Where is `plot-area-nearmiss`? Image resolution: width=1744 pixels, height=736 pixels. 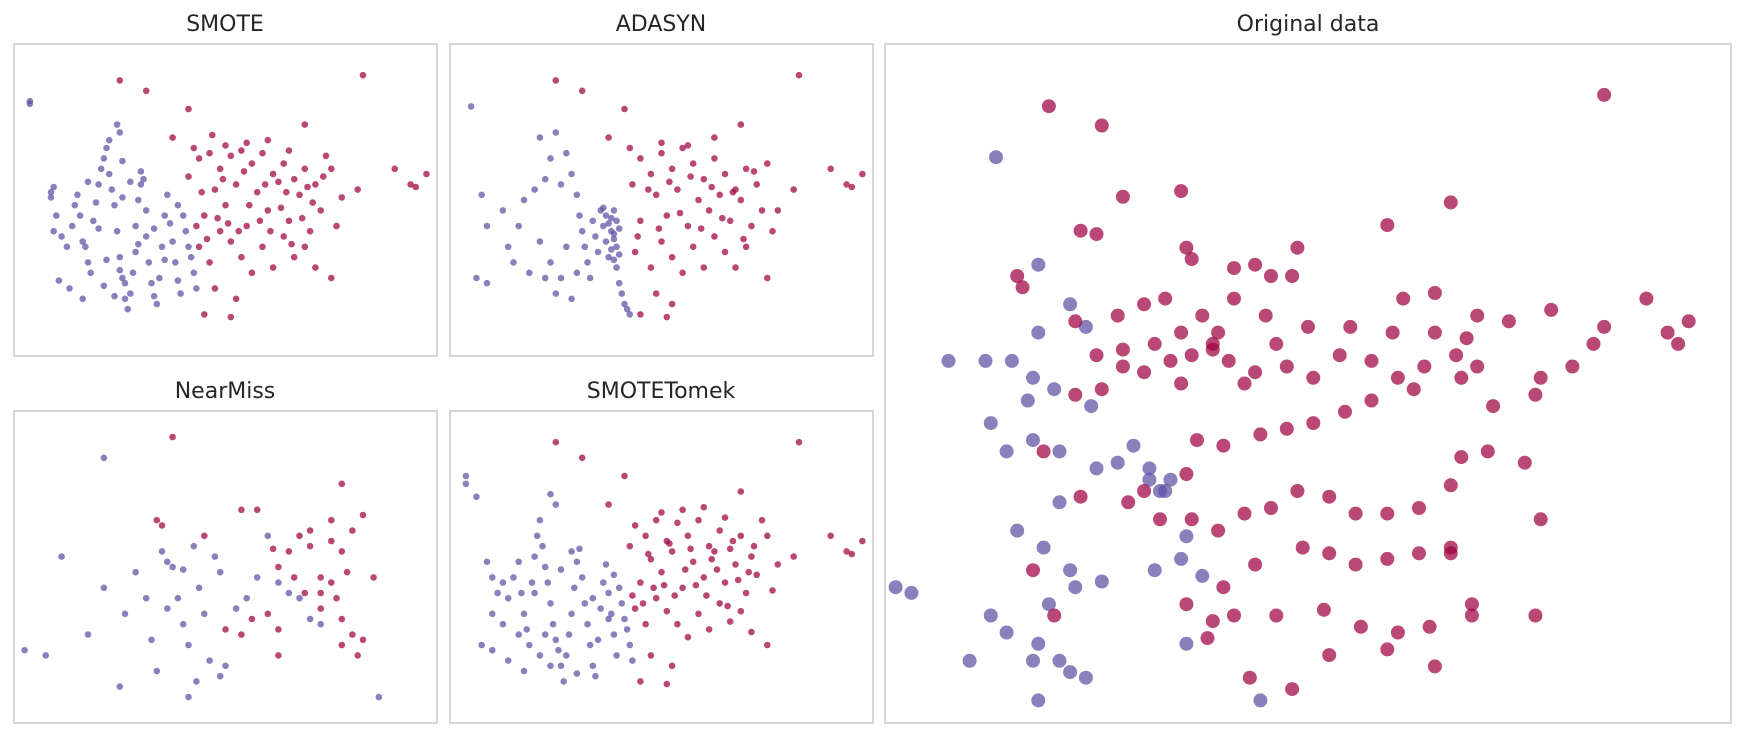
plot-area-nearmiss is located at coordinates (225, 567).